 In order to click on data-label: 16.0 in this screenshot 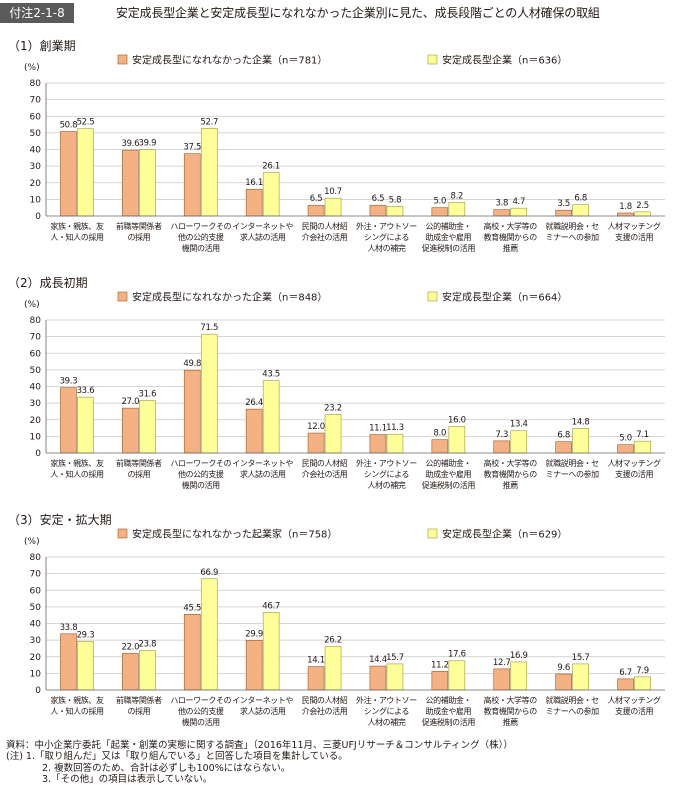, I will do `click(457, 420)`.